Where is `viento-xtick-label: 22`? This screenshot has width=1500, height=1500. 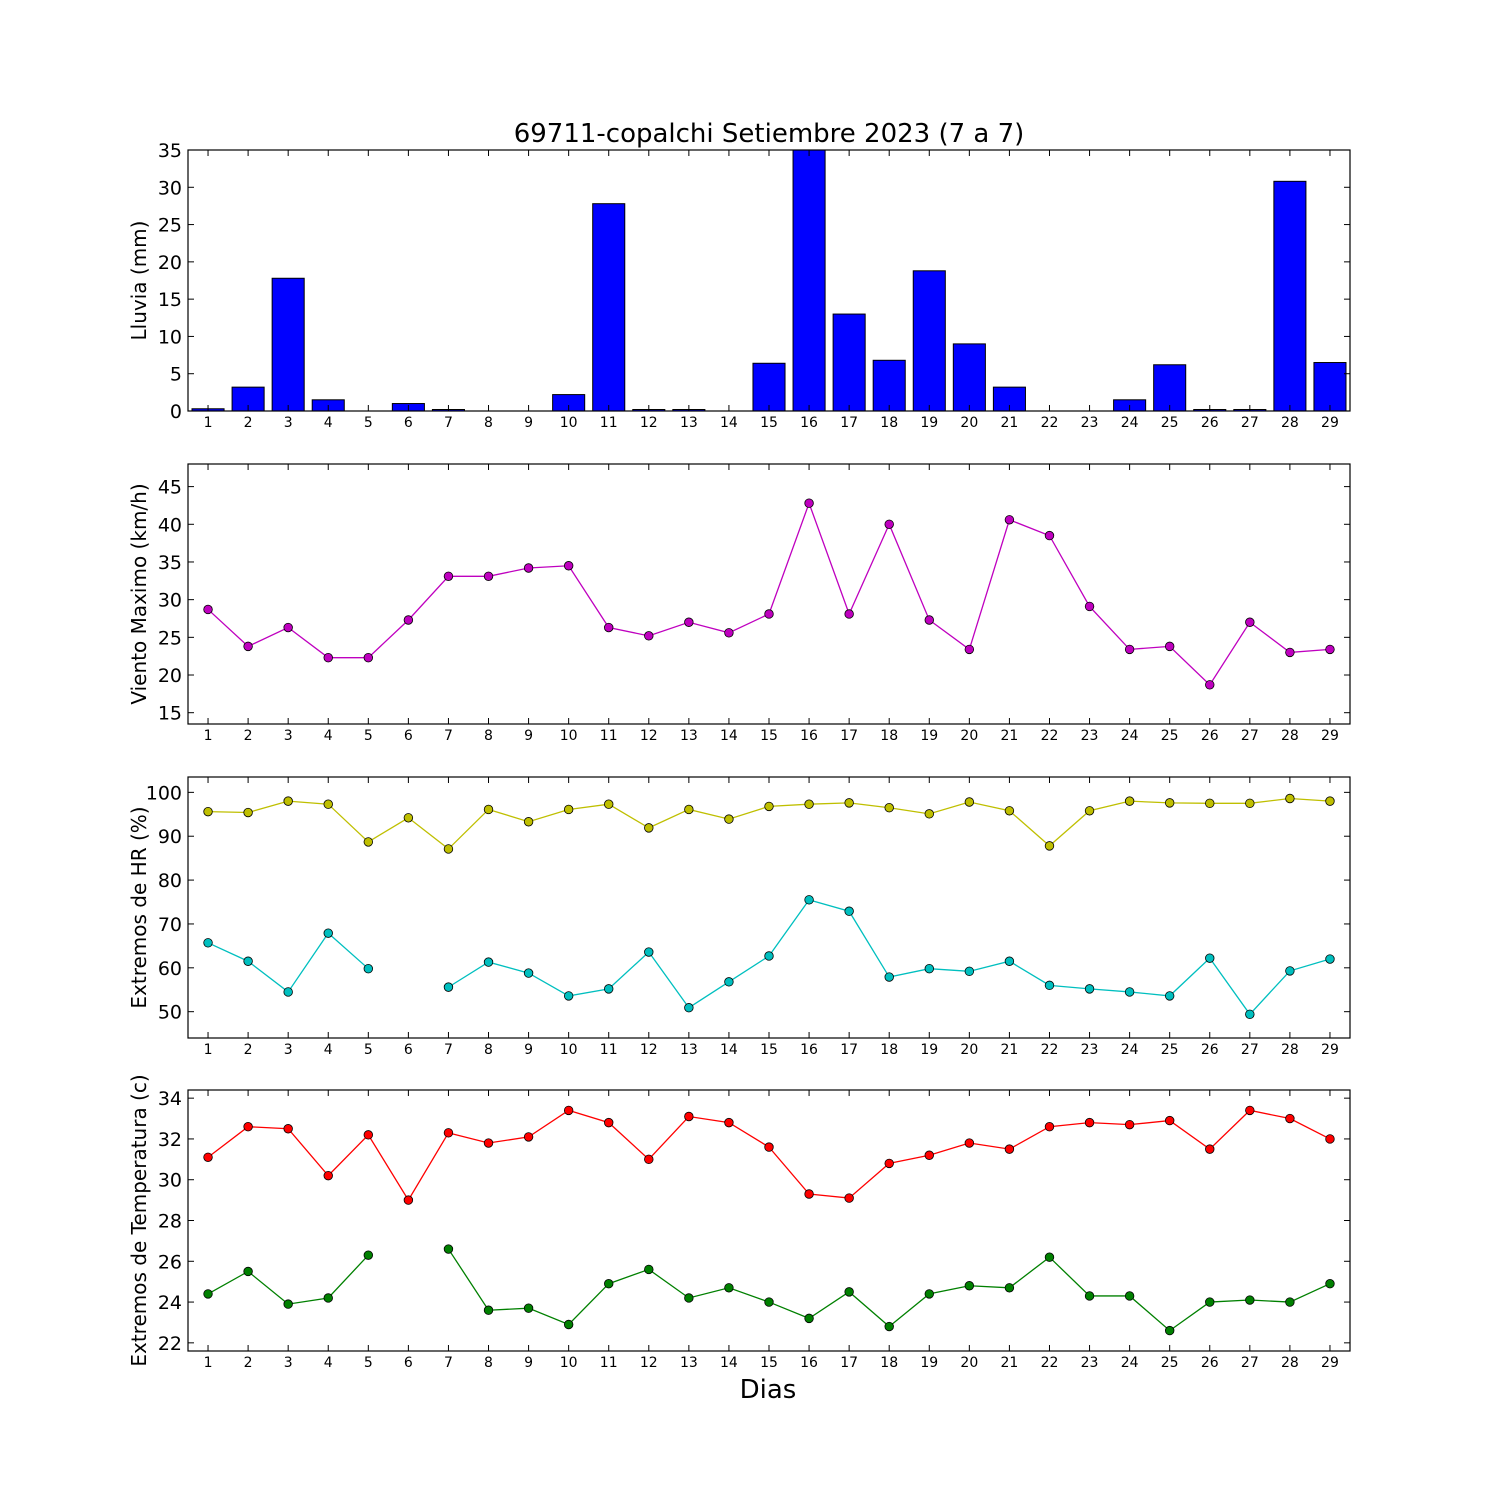 viento-xtick-label: 22 is located at coordinates (1050, 736).